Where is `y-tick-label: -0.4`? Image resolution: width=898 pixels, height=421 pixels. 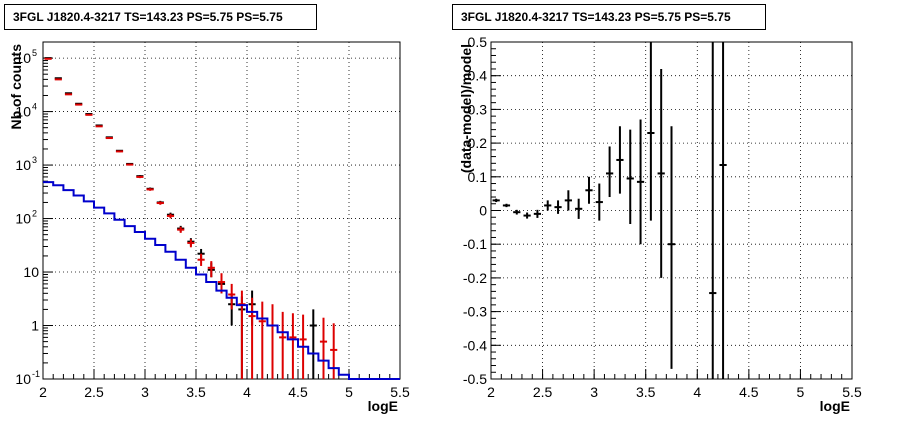 y-tick-label: -0.4 is located at coordinates (475, 345).